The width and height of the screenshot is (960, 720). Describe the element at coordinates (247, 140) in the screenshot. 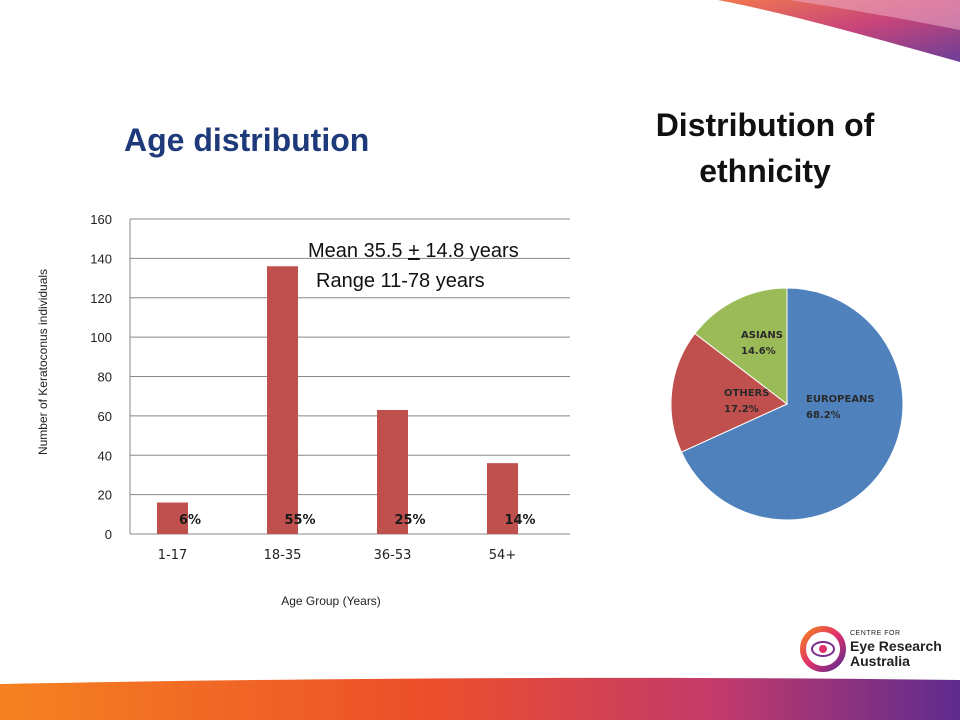

I see `age-distribution-title: Age distribution` at that location.